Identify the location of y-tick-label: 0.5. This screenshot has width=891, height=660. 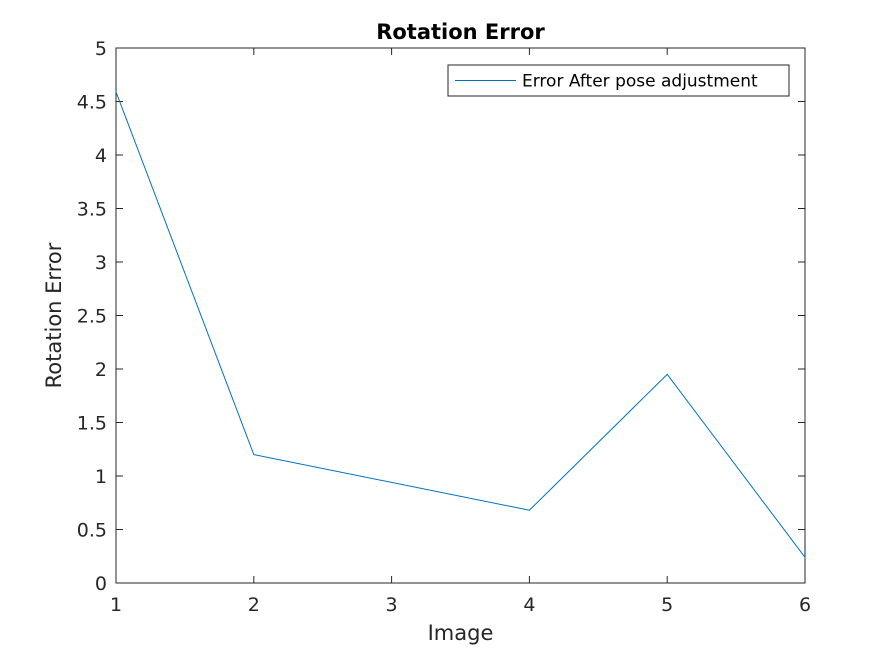
(92, 531).